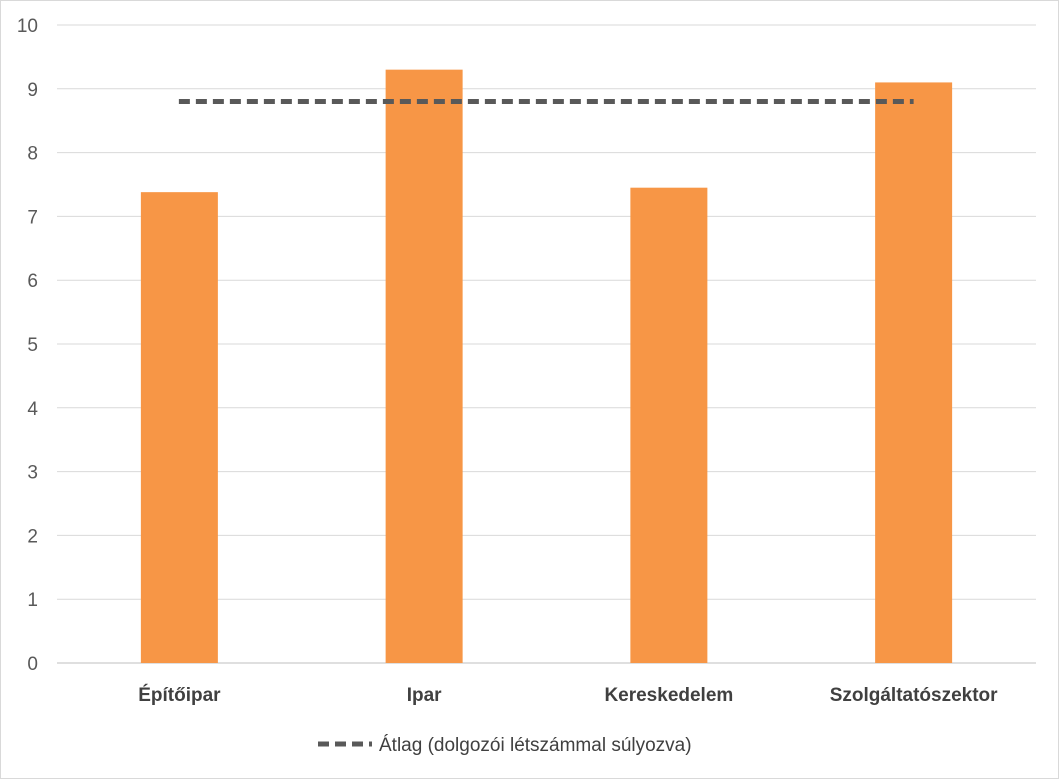 Image resolution: width=1059 pixels, height=779 pixels. What do you see at coordinates (32, 90) in the screenshot?
I see `y-tick-label: 9` at bounding box center [32, 90].